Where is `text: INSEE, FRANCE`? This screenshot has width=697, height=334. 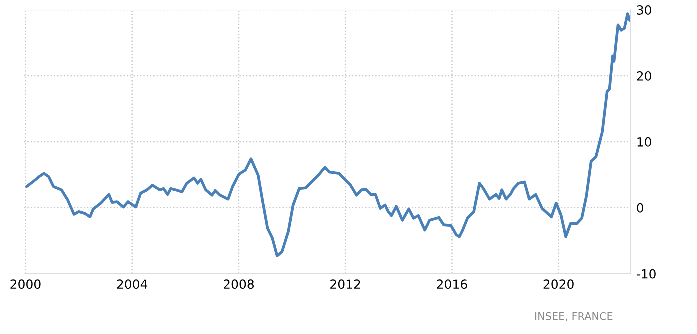
text: INSEE, FRANCE is located at coordinates (574, 317).